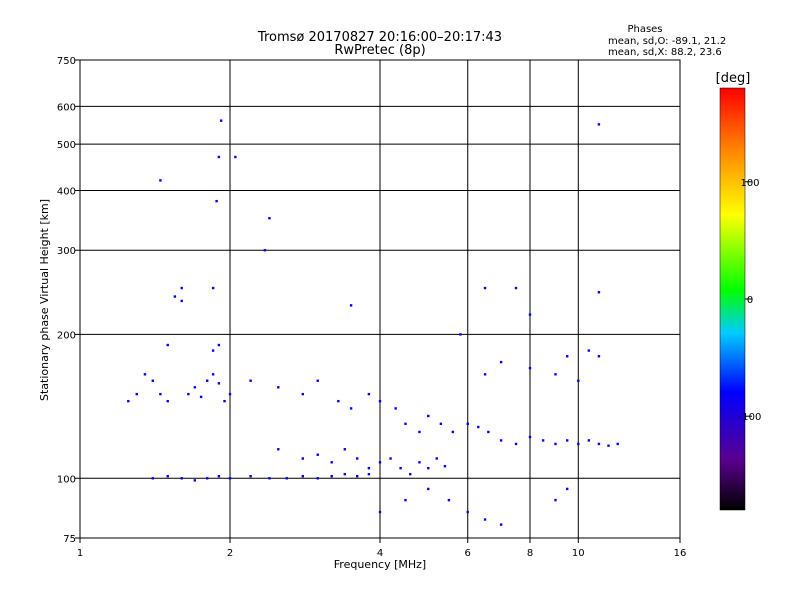 This screenshot has width=800, height=600. Describe the element at coordinates (468, 553) in the screenshot. I see `x-tick-label: 6` at that location.